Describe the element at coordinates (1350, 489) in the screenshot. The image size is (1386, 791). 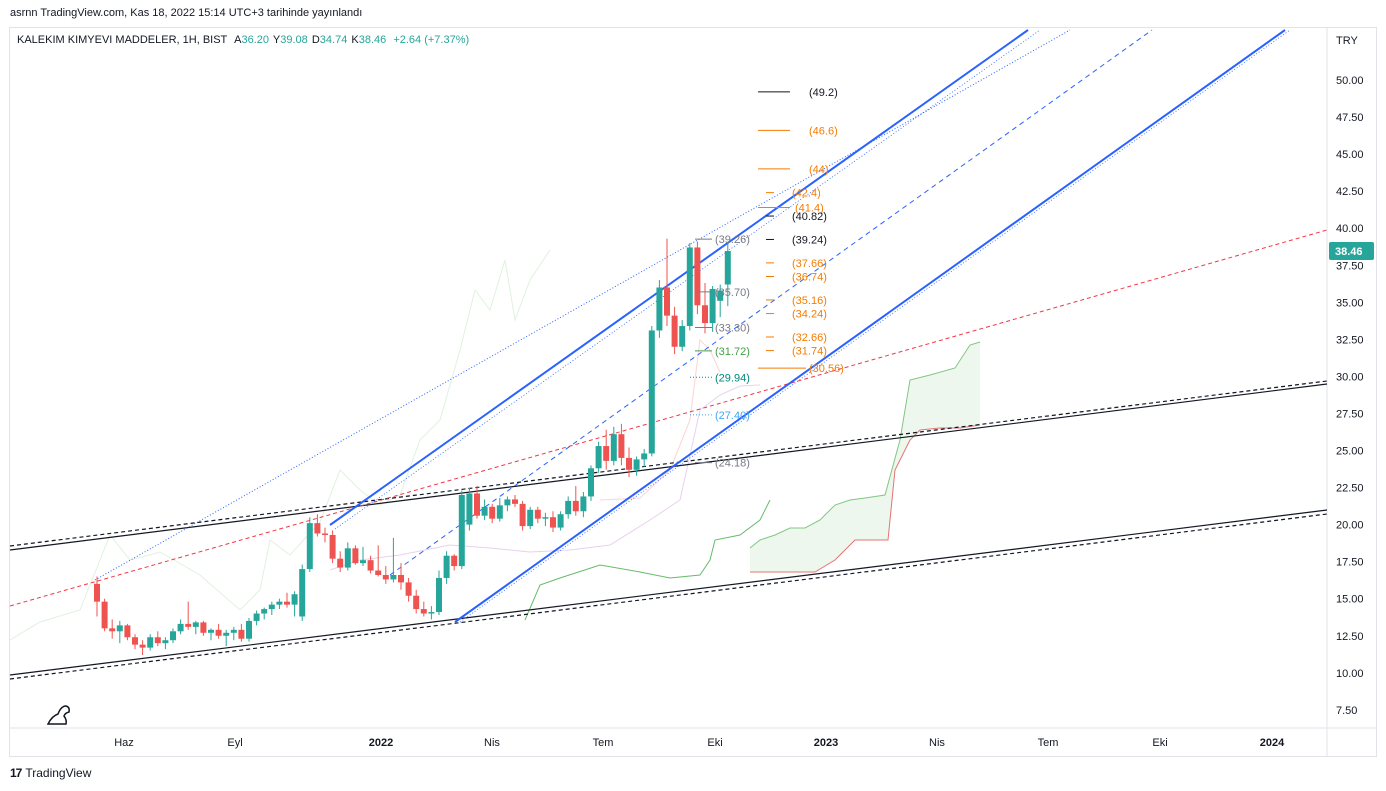
I see `y-tick-label: 22.50` at that location.